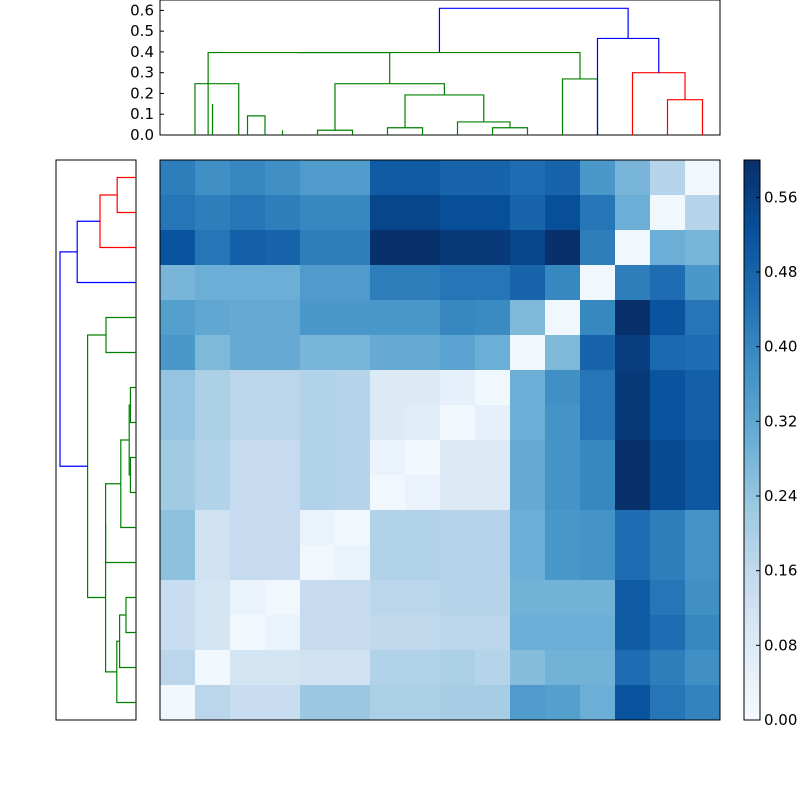 The height and width of the screenshot is (800, 800). What do you see at coordinates (780, 571) in the screenshot?
I see `colorbar-tick-label: 0.16` at bounding box center [780, 571].